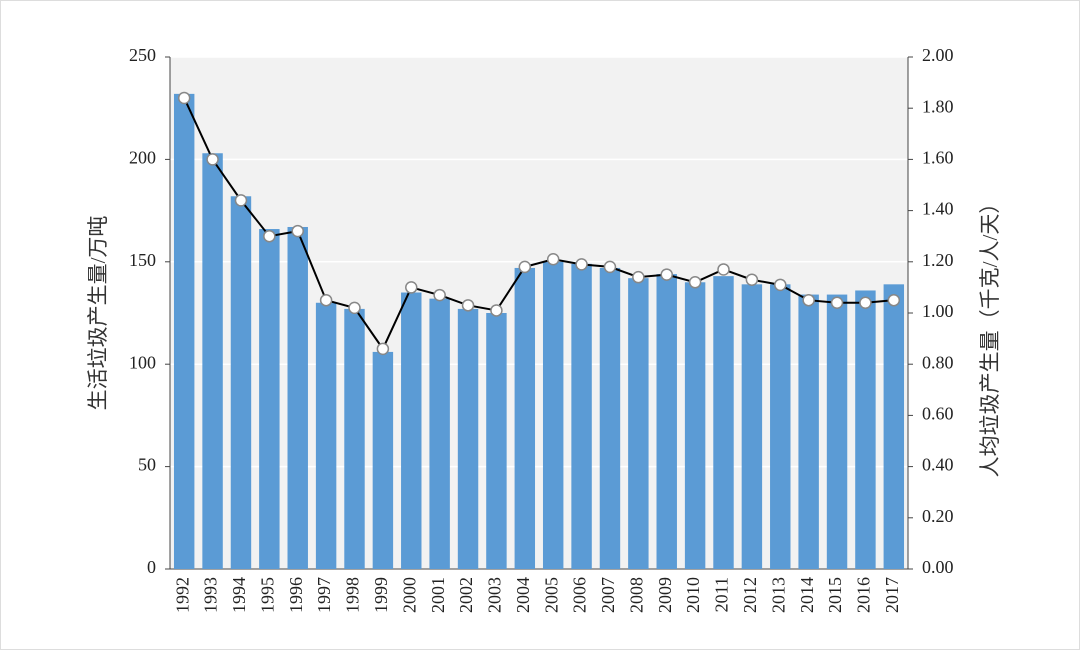 The width and height of the screenshot is (1080, 650). Describe the element at coordinates (938, 516) in the screenshot. I see `y2-tick-label: 0.20` at that location.